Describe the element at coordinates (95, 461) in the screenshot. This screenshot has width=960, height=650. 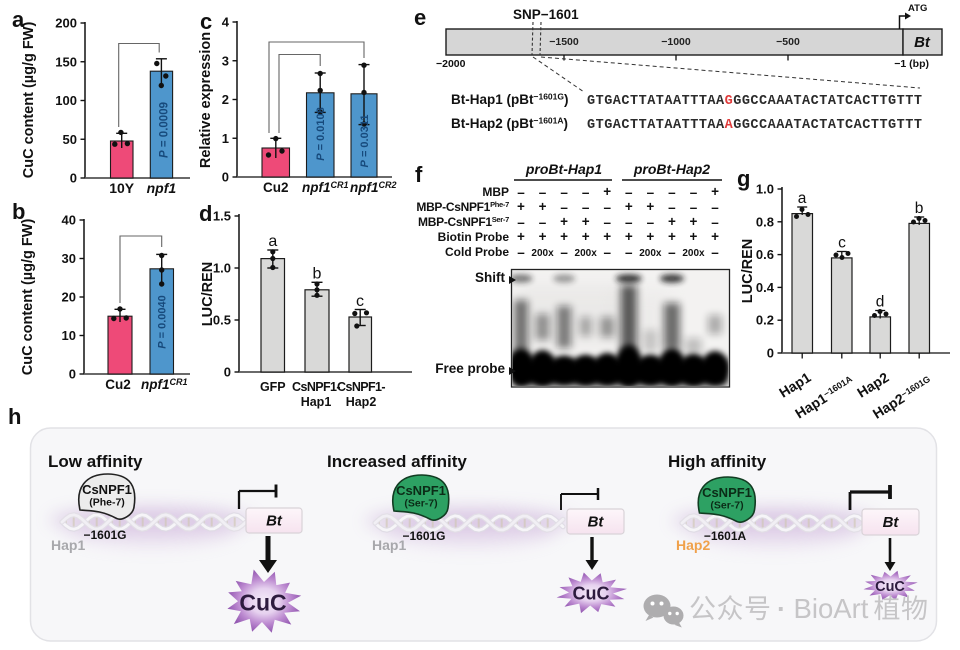
I see `svg-text: Low affinity` at that location.